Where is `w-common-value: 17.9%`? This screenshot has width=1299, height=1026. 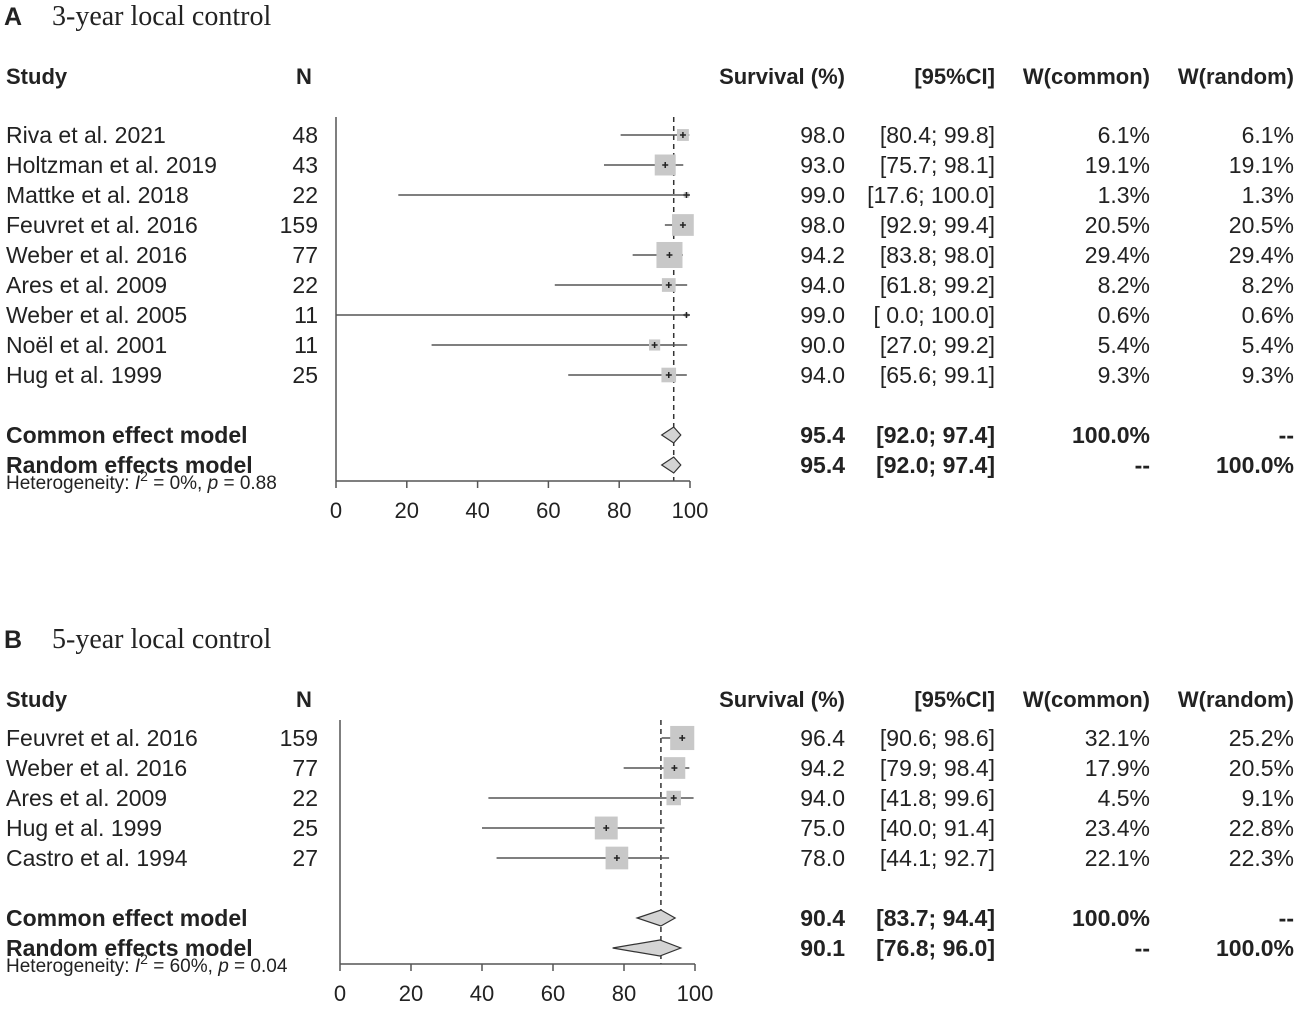 w-common-value: 17.9% is located at coordinates (1117, 768).